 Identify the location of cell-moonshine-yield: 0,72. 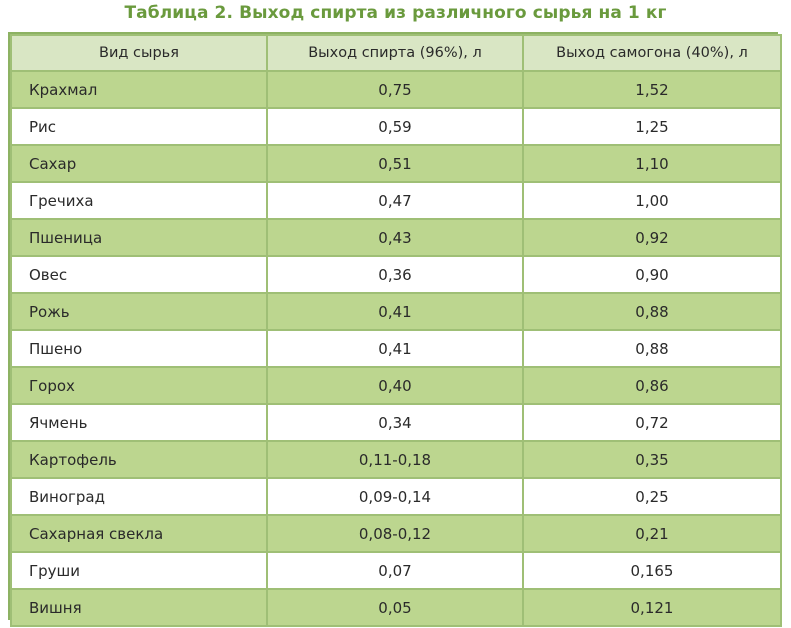
(652, 422).